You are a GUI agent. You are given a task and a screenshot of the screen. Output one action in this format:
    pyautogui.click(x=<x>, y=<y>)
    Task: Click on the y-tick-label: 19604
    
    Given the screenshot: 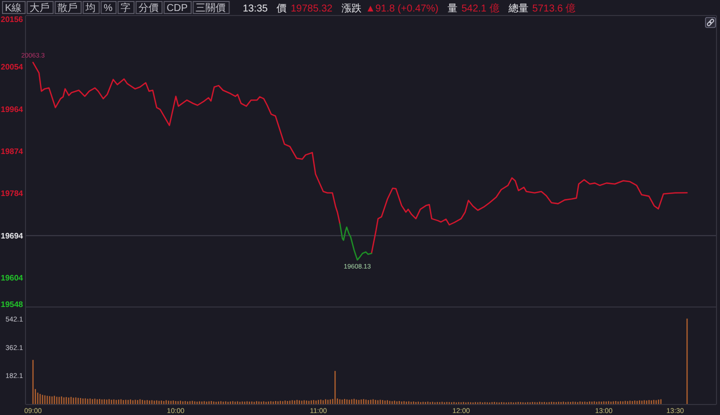 What is the action you would take?
    pyautogui.click(x=12, y=278)
    